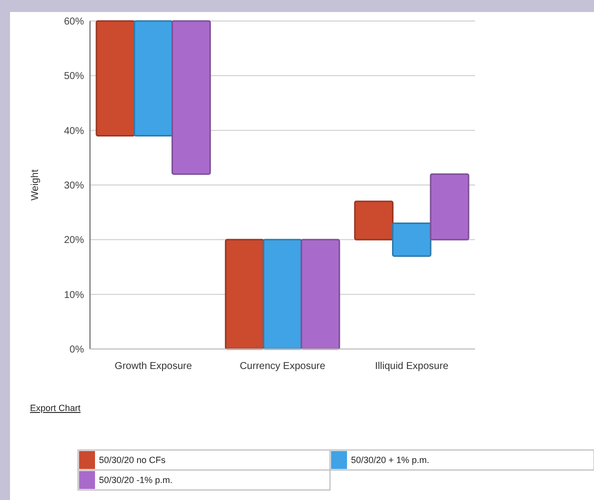  I want to click on y-tick-label: 0%, so click(77, 350).